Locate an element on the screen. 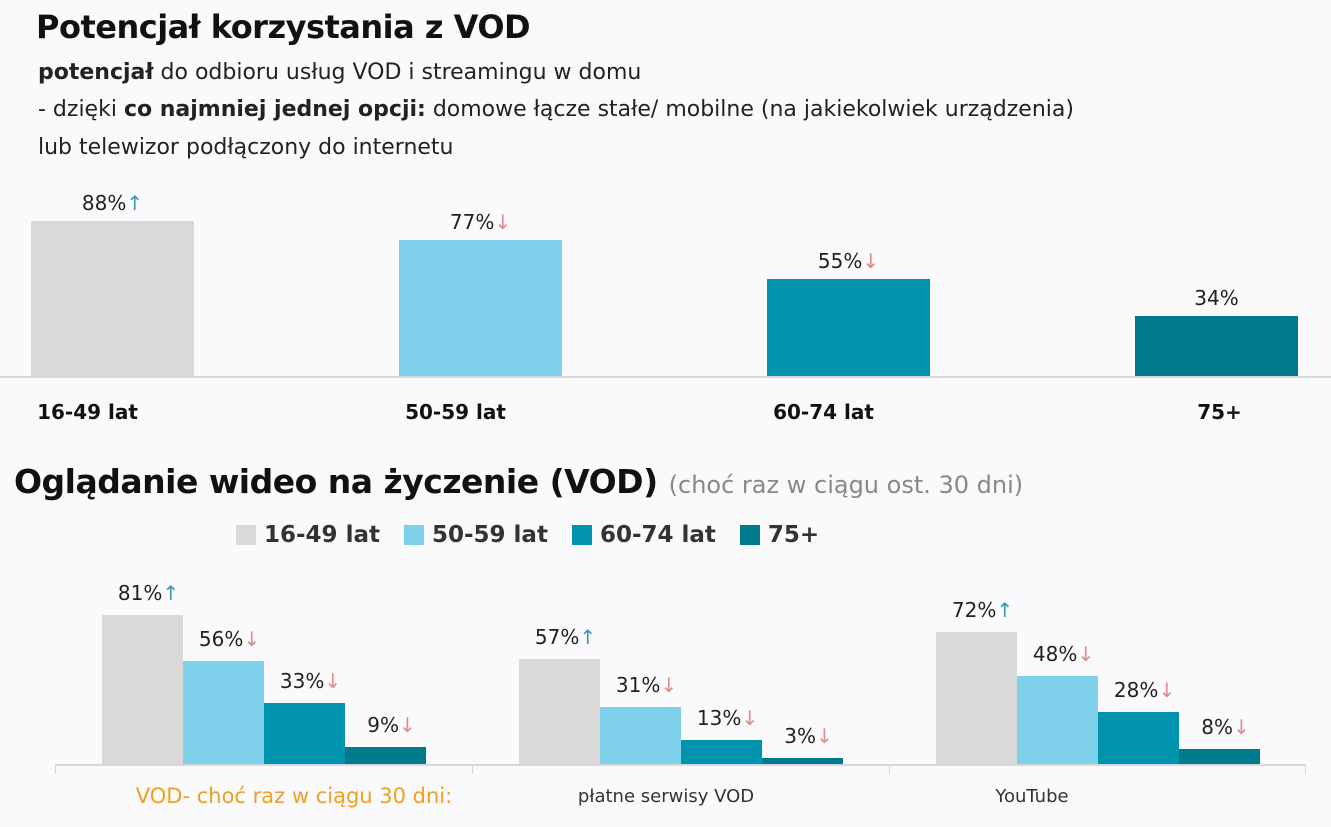  data-label: 48%↓ is located at coordinates (1063, 654).